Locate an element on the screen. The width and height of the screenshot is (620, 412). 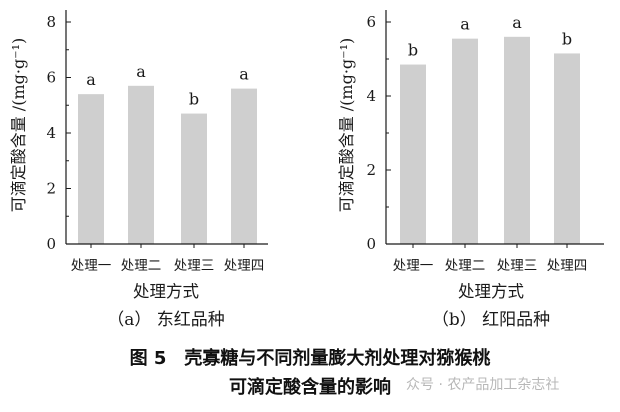
panel-label: （a） 东红品种 is located at coordinates (166, 320).